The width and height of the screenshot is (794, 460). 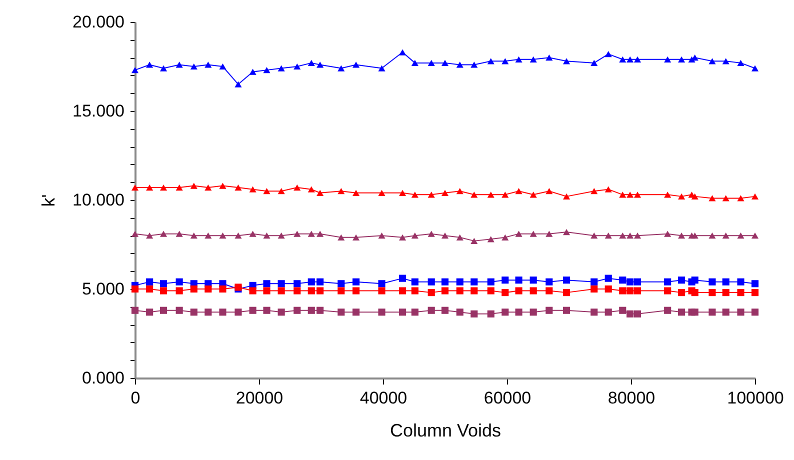 What do you see at coordinates (103, 289) in the screenshot?
I see `y-tick-label: 5.000` at bounding box center [103, 289].